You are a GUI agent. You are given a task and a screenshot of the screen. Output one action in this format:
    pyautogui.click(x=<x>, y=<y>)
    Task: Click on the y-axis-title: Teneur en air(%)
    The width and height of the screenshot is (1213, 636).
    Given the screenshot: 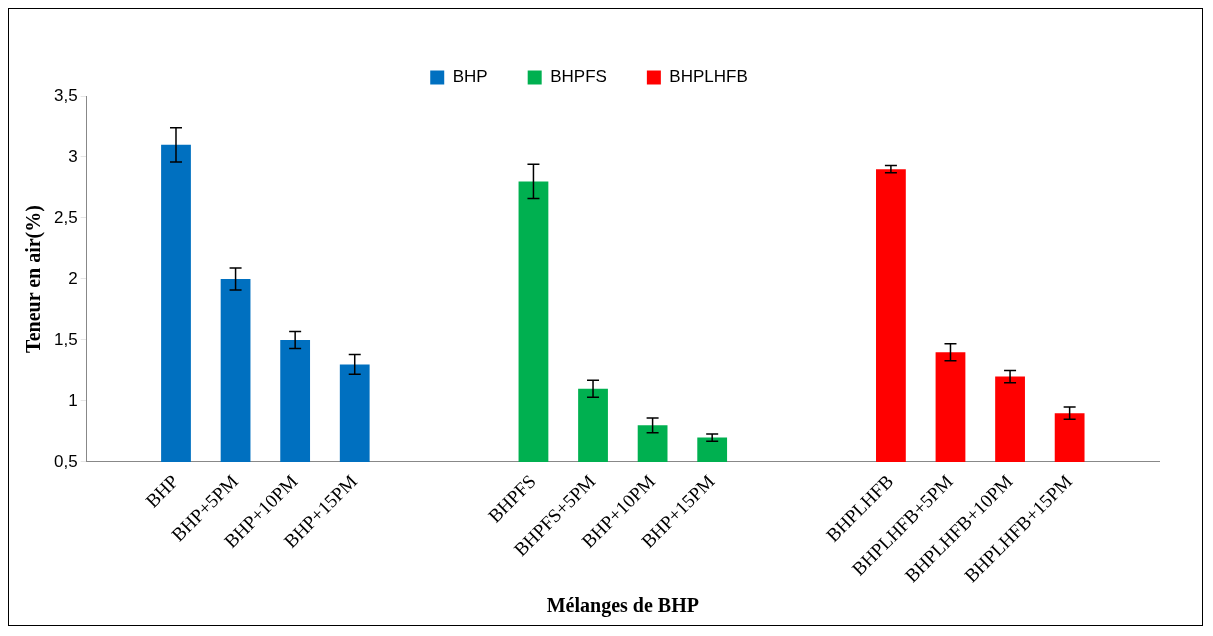 What is the action you would take?
    pyautogui.click(x=34, y=279)
    